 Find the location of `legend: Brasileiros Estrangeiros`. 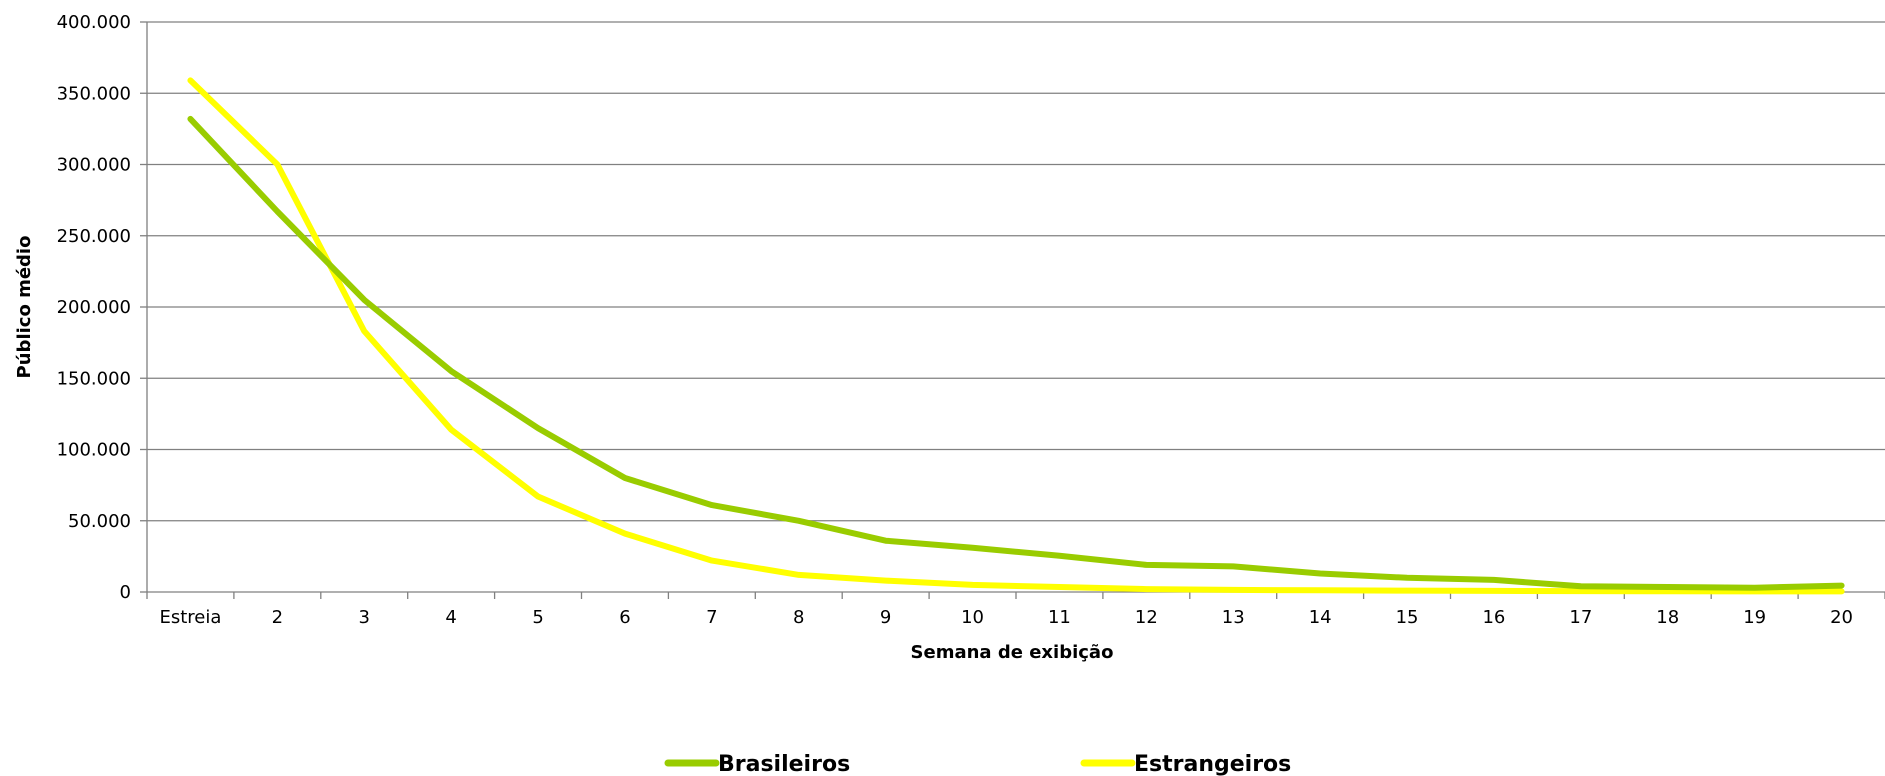

legend: Brasileiros Estrangeiros is located at coordinates (977, 764).